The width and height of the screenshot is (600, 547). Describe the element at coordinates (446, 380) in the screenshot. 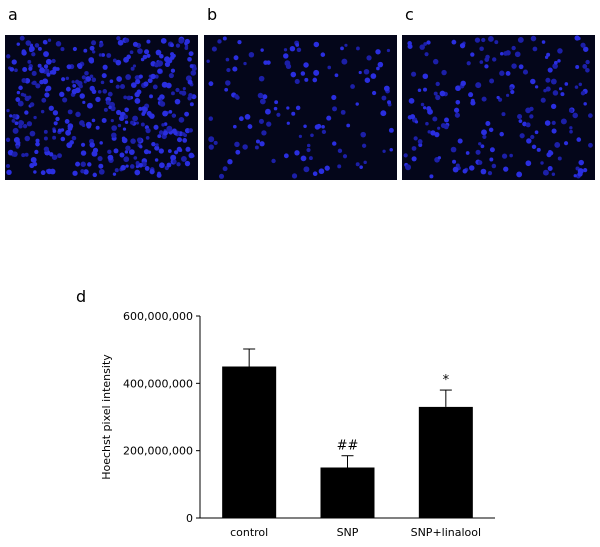

I see `significance-label: *` at that location.